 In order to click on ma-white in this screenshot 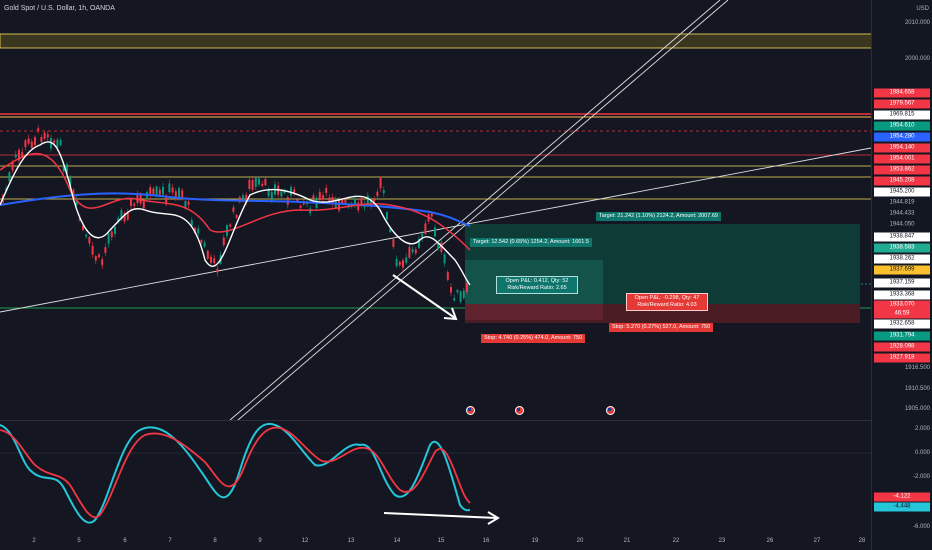, I will do `click(235, 213)`.